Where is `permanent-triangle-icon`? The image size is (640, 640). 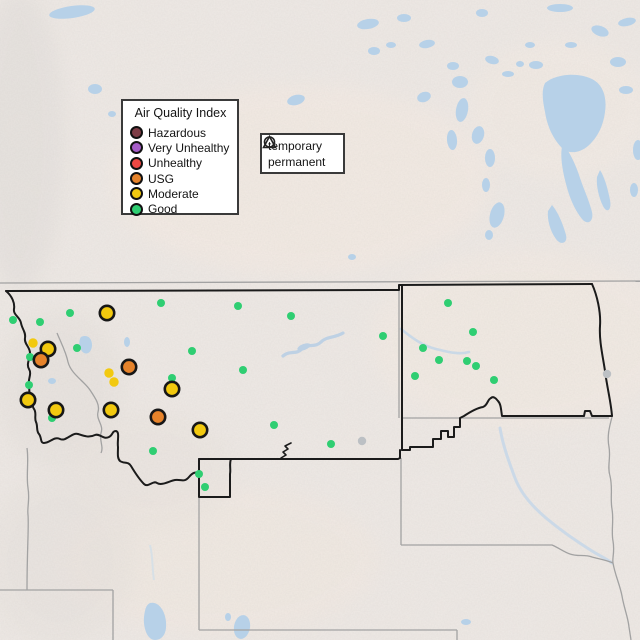 permanent-triangle-icon is located at coordinates (269, 142).